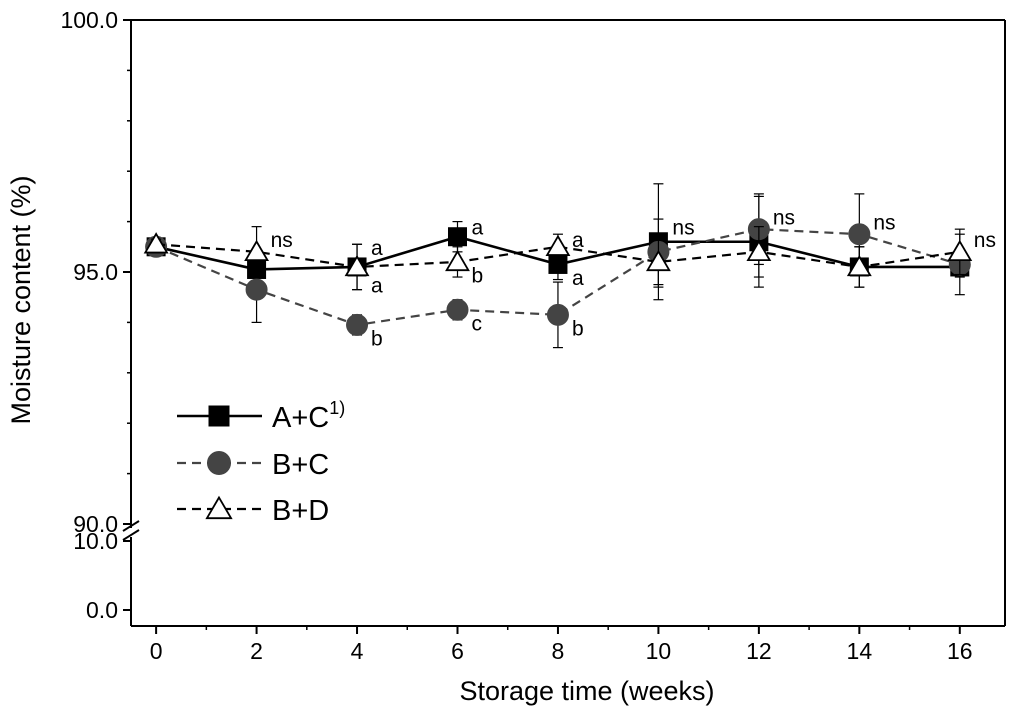 The height and width of the screenshot is (717, 1011). I want to click on x-axis: 0 2 4 6 8 10 12 14 16, so click(561, 645).